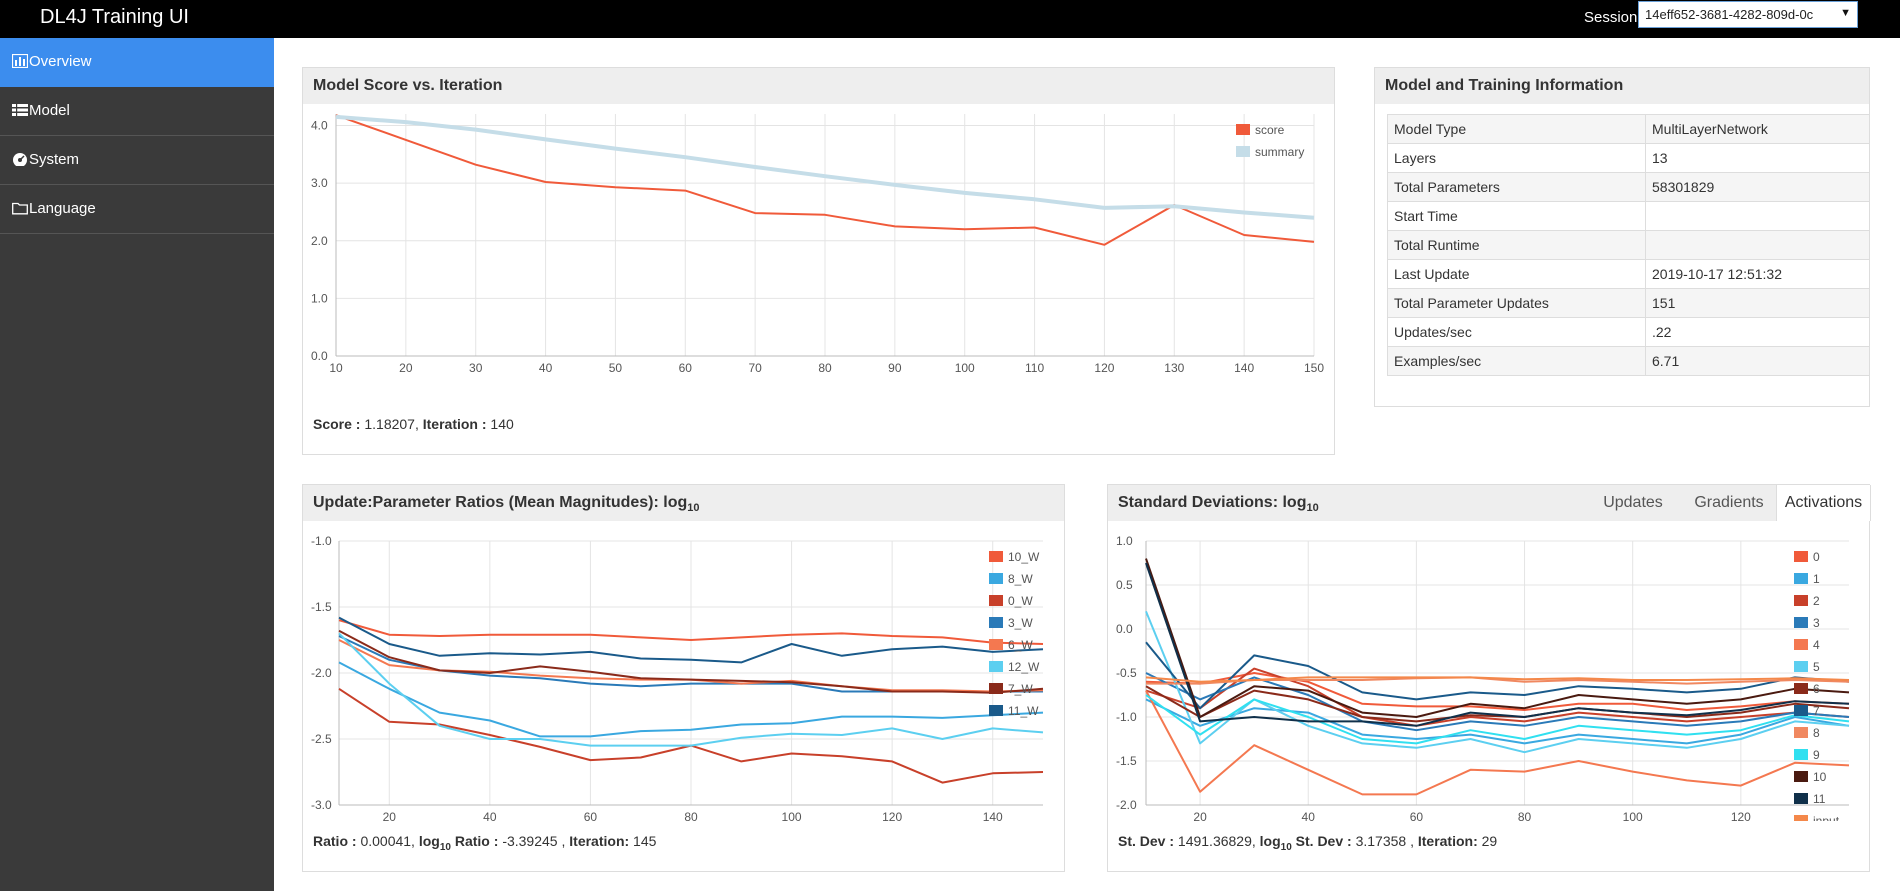 Image resolution: width=1900 pixels, height=891 pixels. What do you see at coordinates (1729, 502) in the screenshot?
I see `tab-gradients: Gradients` at bounding box center [1729, 502].